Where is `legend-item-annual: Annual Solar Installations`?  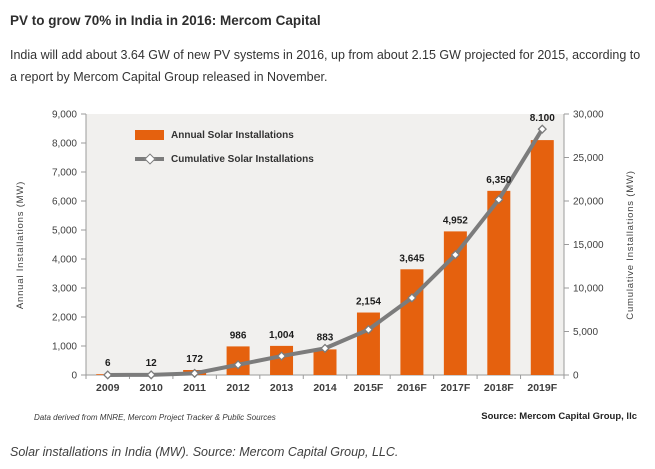
legend-item-annual: Annual Solar Installations is located at coordinates (224, 135).